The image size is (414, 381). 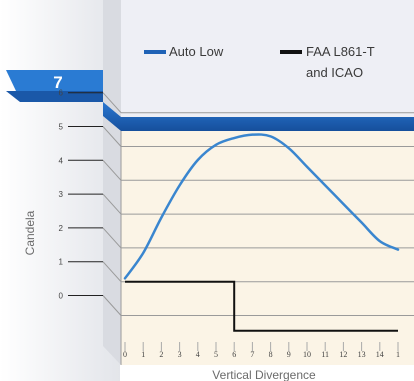 What do you see at coordinates (61, 127) in the screenshot?
I see `y-tick-label: 5` at bounding box center [61, 127].